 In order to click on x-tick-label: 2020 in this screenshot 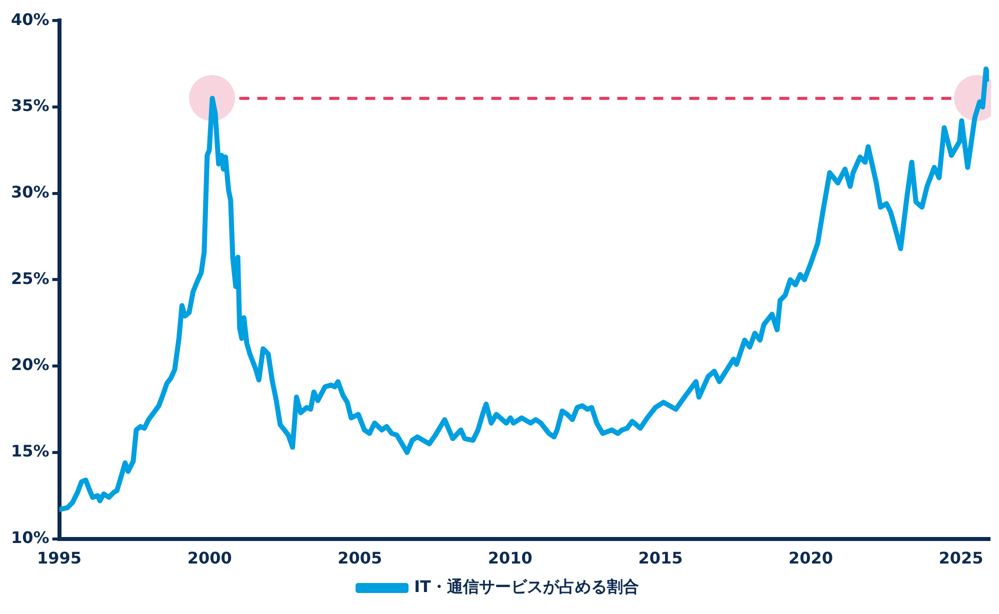, I will do `click(811, 558)`.